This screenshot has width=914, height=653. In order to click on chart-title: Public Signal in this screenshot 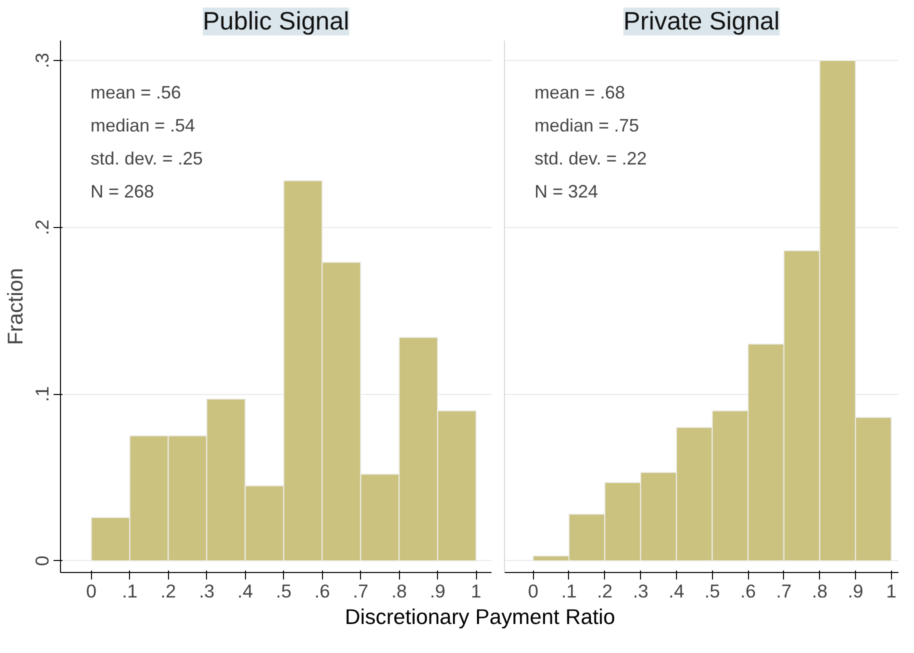, I will do `click(276, 22)`.